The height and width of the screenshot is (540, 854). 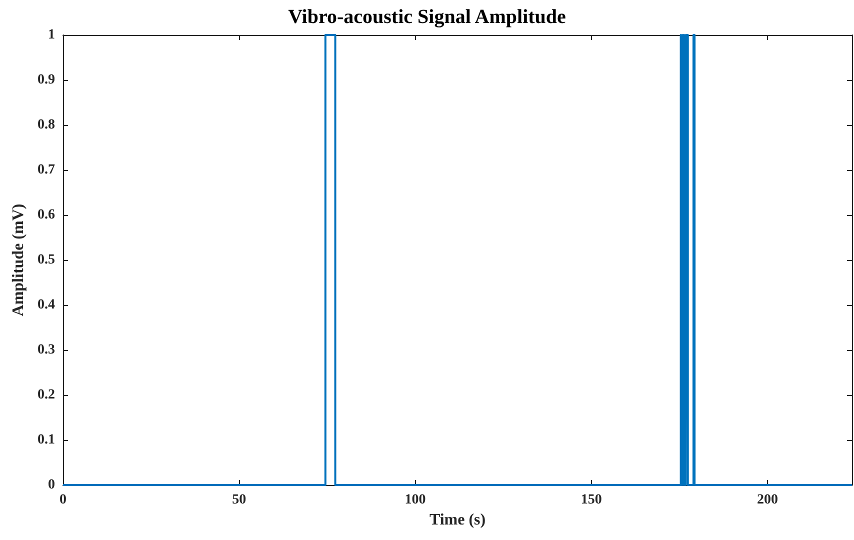 I want to click on y-tick-label: 0.1, so click(x=46, y=440).